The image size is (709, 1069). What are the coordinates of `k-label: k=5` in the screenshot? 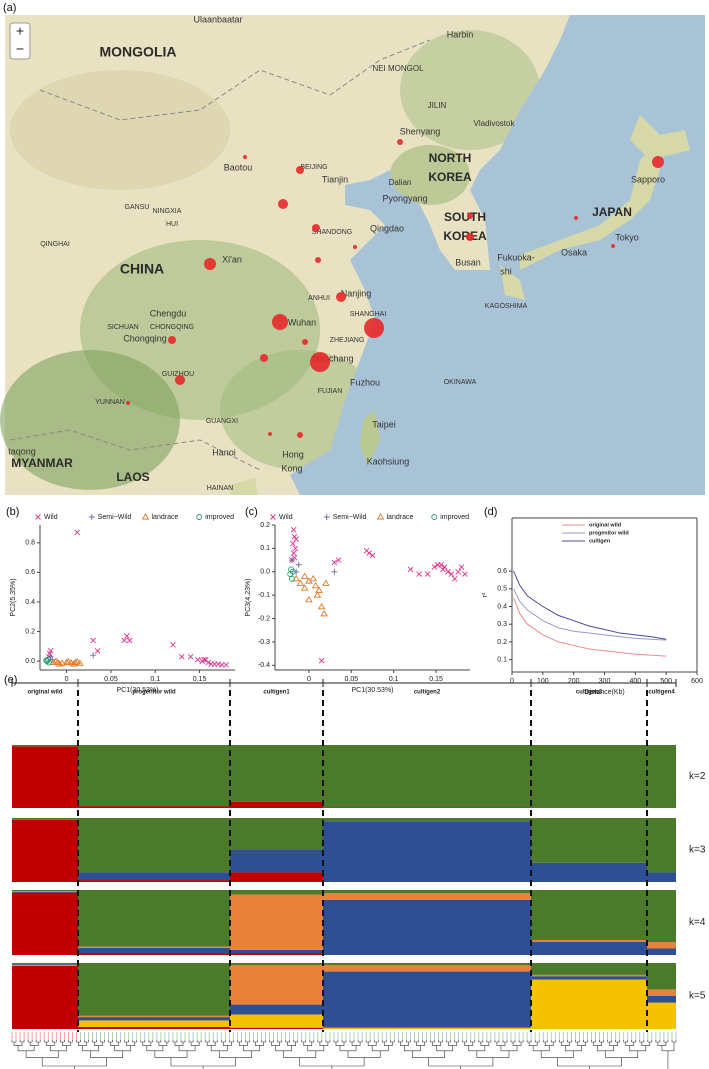 It's located at (697, 996).